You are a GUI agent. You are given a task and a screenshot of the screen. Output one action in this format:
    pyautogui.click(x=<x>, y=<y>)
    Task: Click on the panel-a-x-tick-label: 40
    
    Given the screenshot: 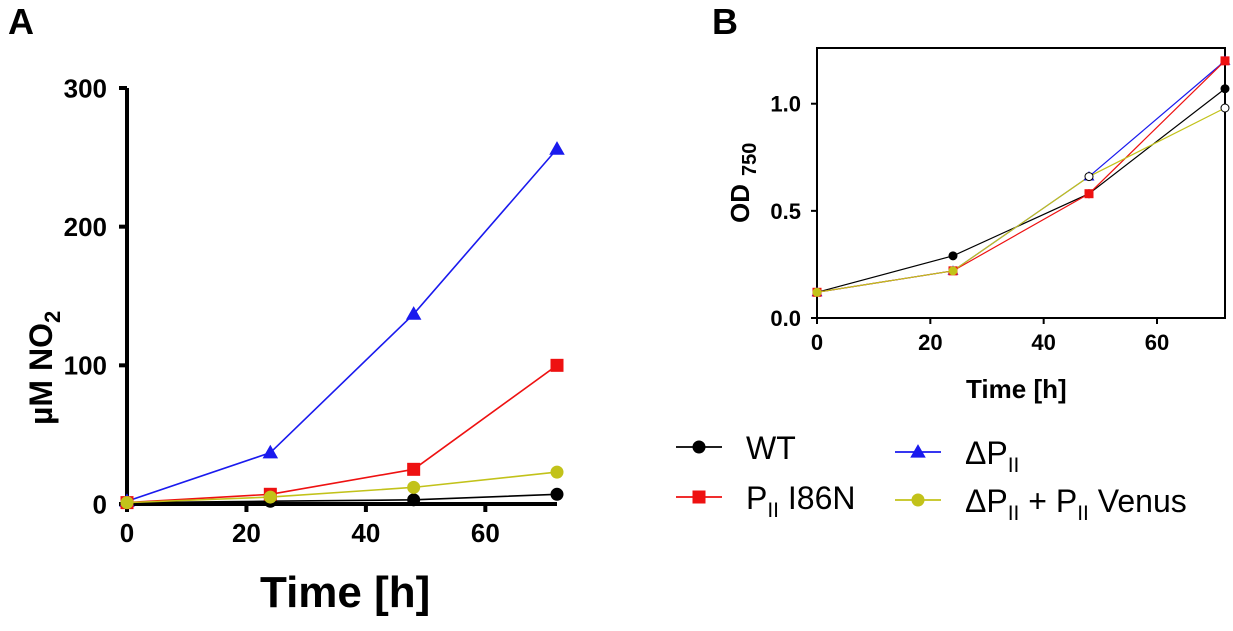 What is the action you would take?
    pyautogui.click(x=365, y=533)
    